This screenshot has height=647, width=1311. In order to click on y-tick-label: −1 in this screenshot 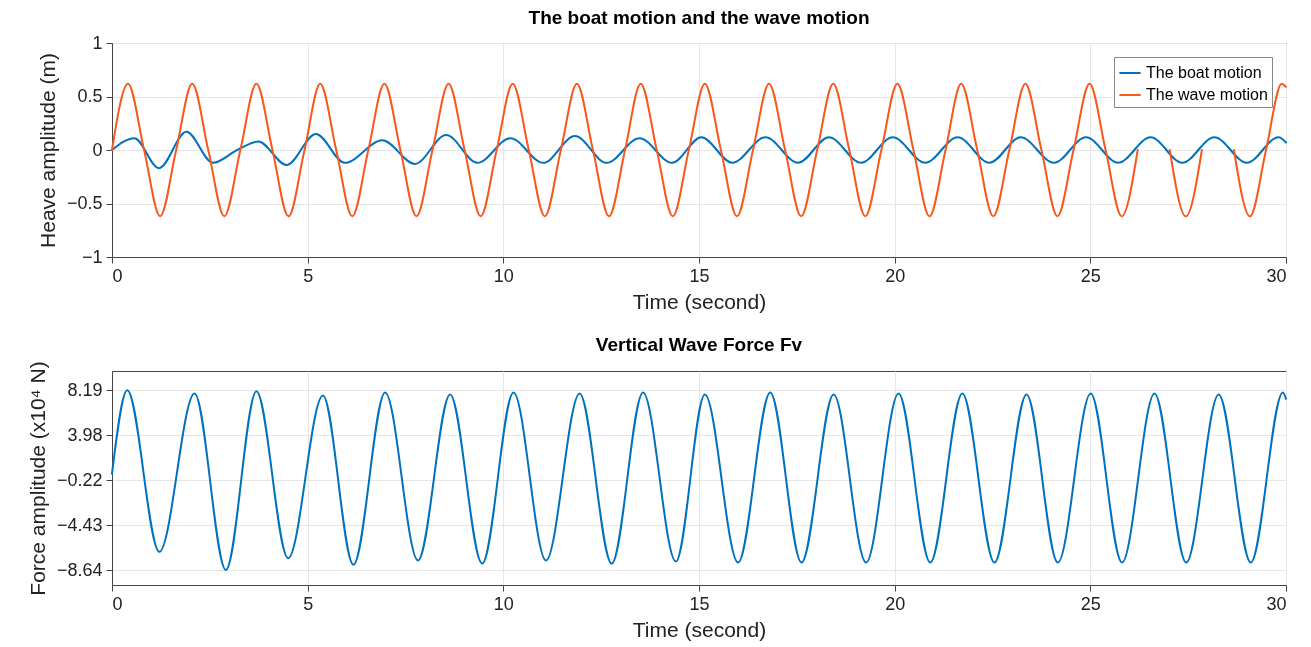, I will do `click(92, 256)`.